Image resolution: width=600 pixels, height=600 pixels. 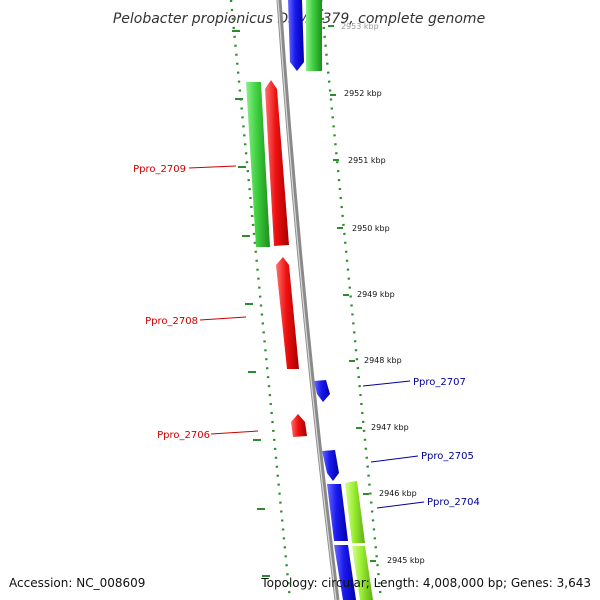 I want to click on kbp-label: 2949 kbp, so click(x=376, y=294).